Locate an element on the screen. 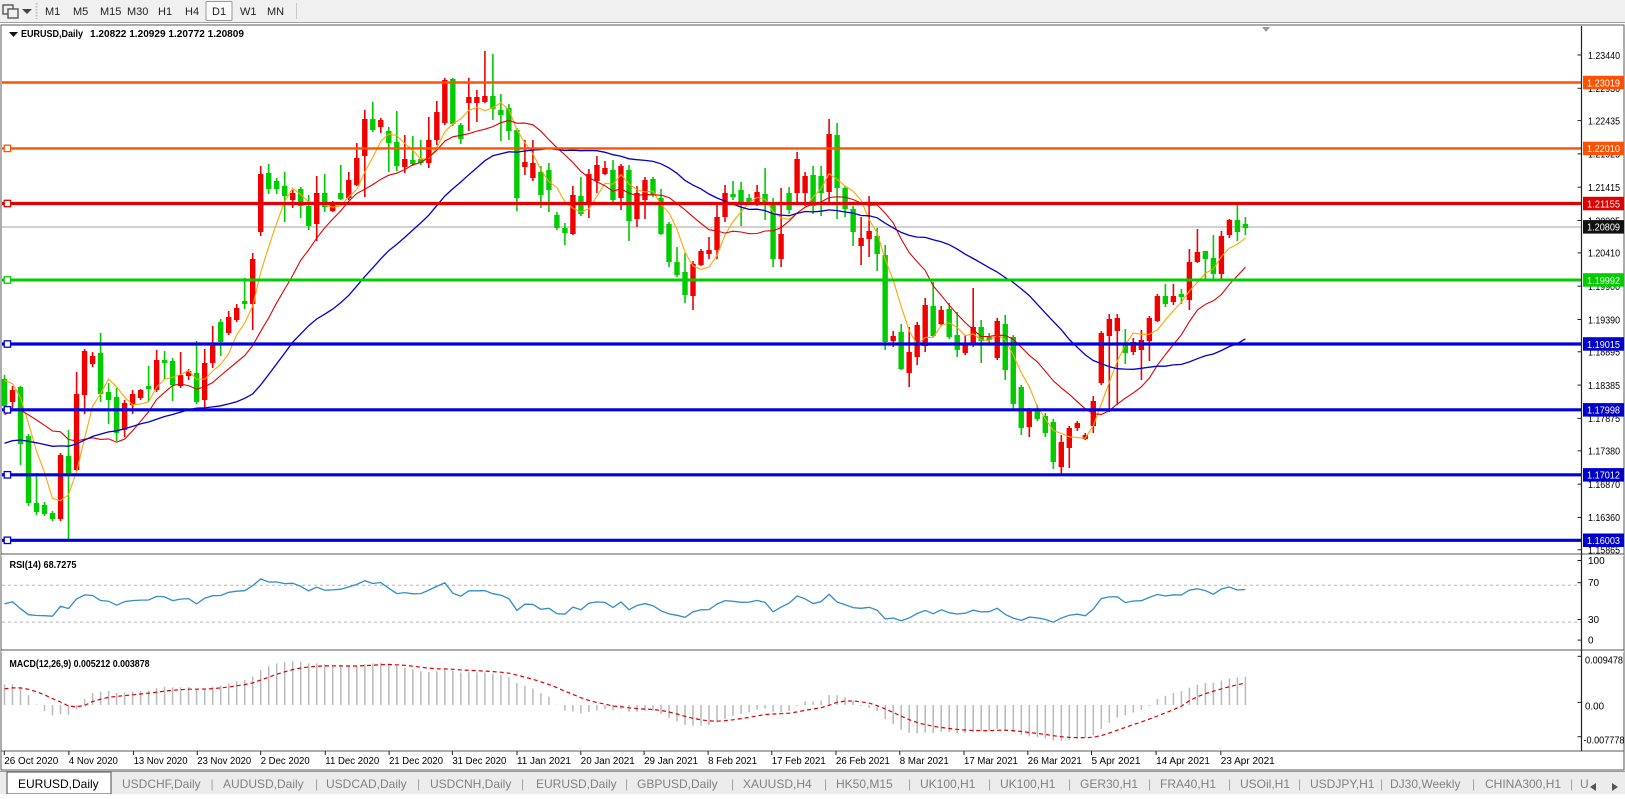  svg-text: 23 Apr 2021 is located at coordinates (1248, 761).